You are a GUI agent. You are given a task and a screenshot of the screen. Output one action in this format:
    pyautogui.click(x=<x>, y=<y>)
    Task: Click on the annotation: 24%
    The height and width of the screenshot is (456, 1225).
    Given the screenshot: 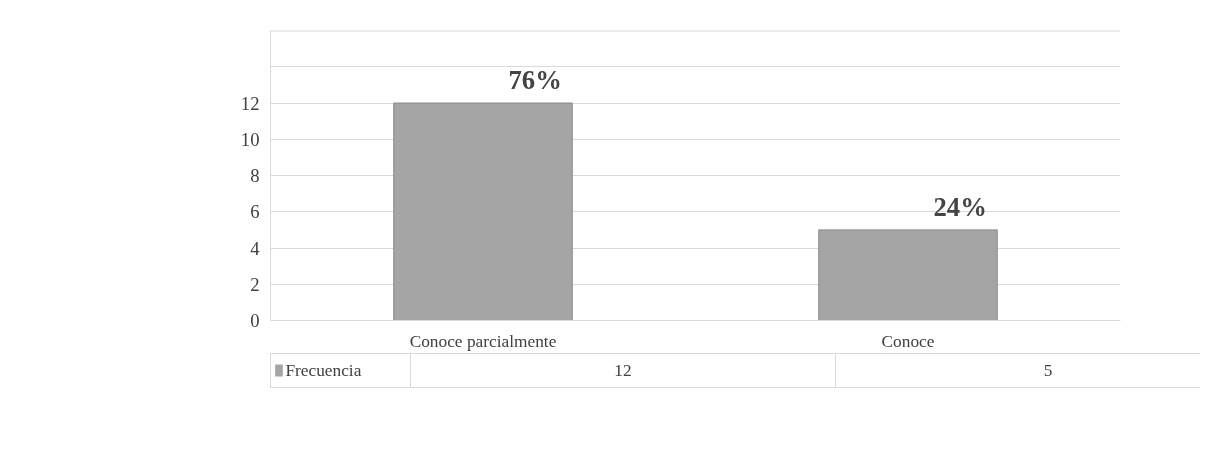 What is the action you would take?
    pyautogui.click(x=960, y=206)
    